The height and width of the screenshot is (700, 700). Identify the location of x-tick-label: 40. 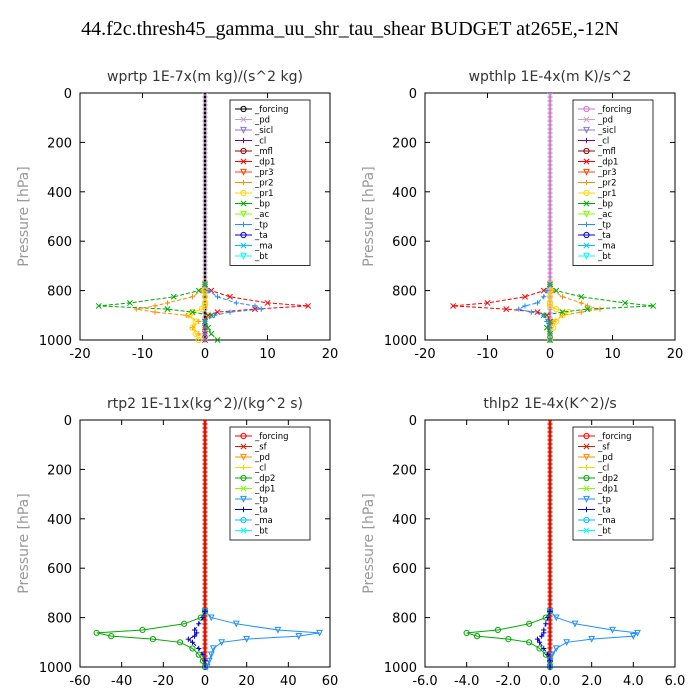
(288, 681).